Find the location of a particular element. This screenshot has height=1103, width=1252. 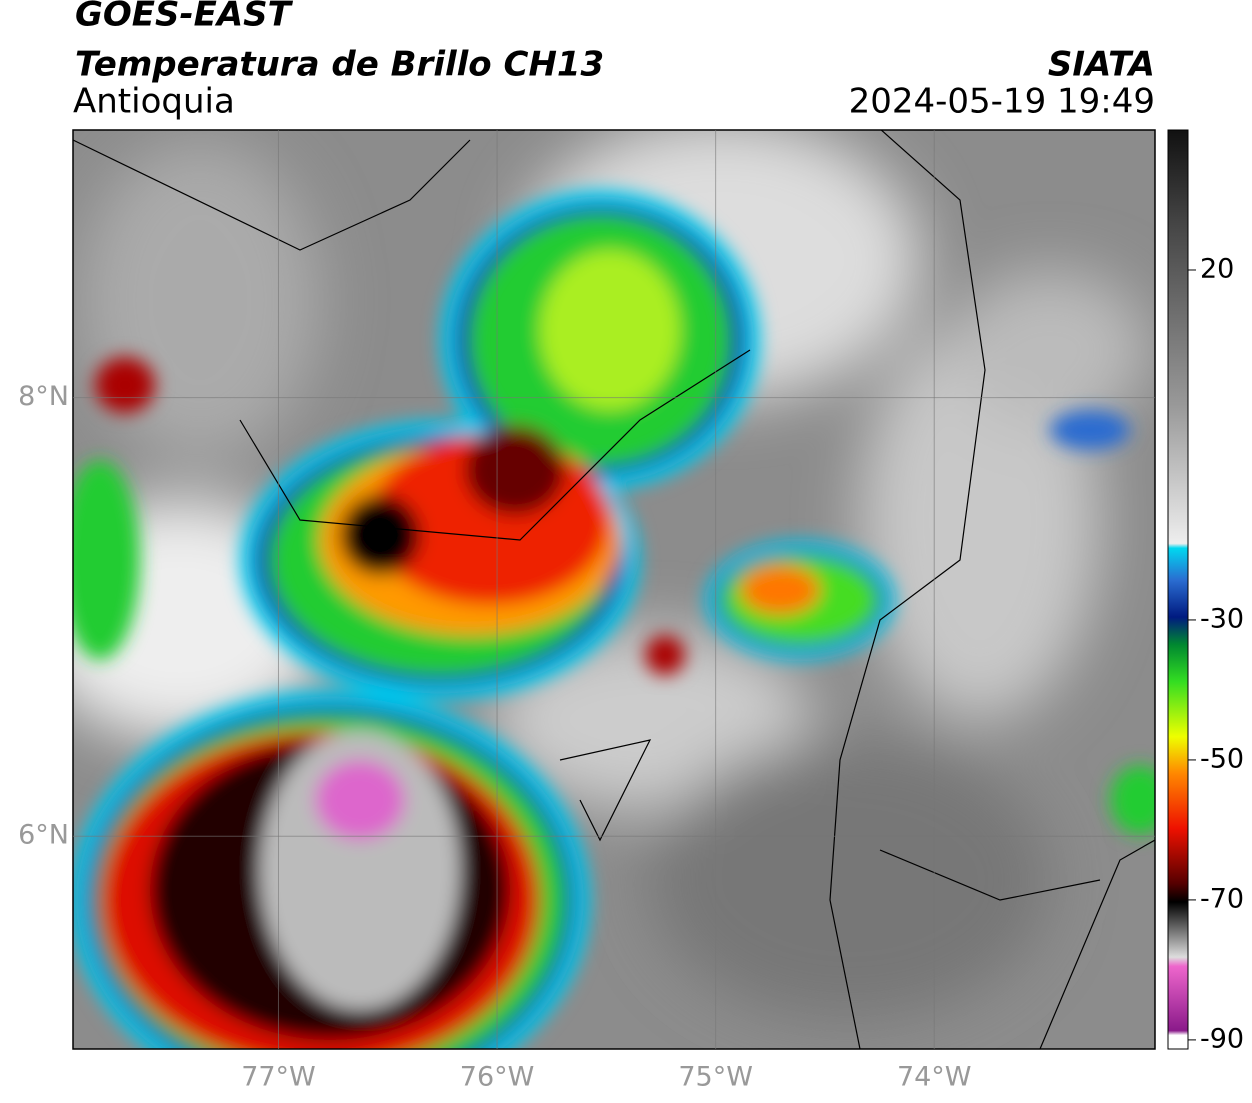

subtitle: Temperatura de Brillo CH13 is located at coordinates (339, 65).